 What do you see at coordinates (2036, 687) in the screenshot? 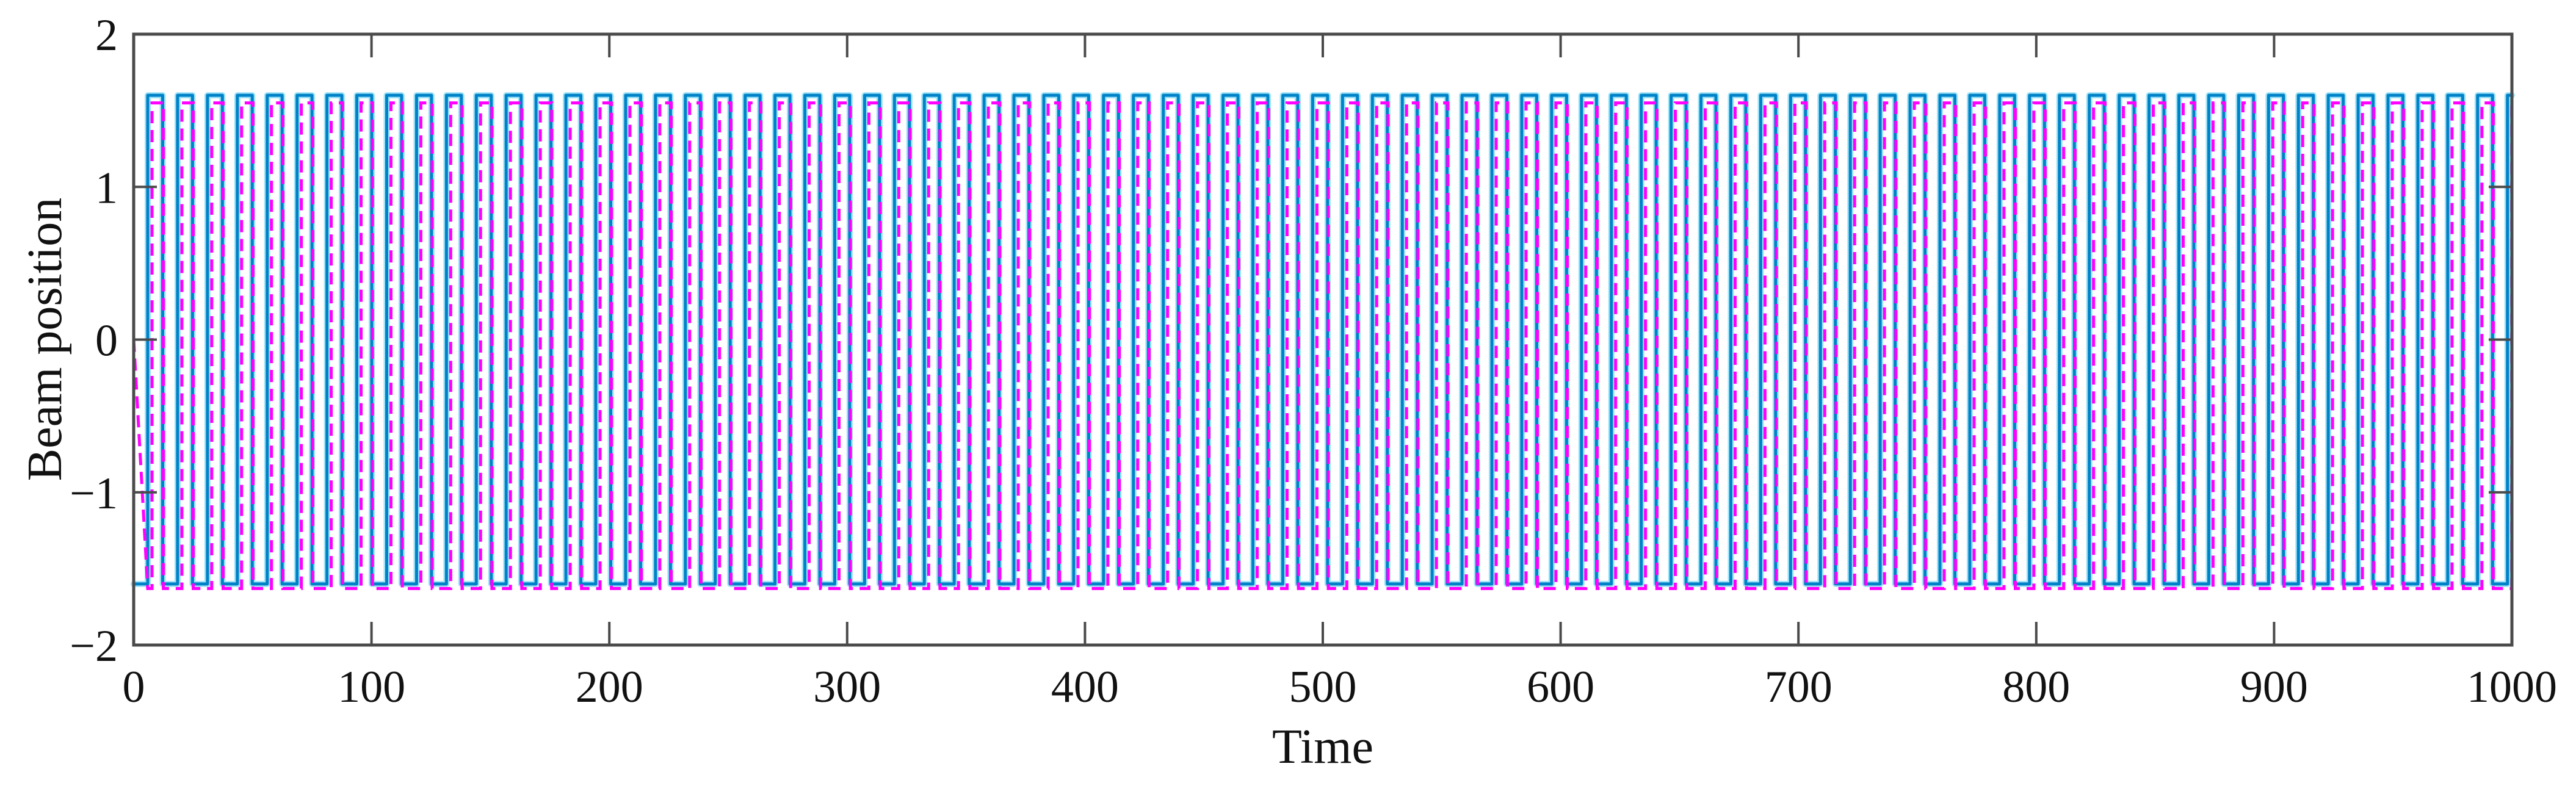
I see `x-tick-label: 800` at bounding box center [2036, 687].